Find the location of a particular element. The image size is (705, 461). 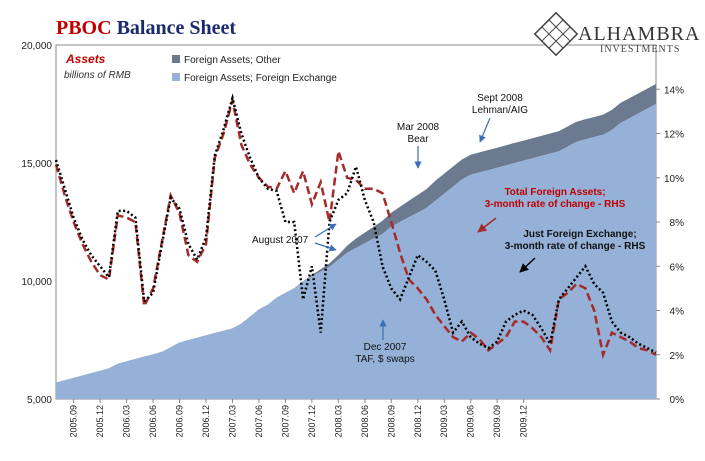

chart-title: PBOC Balance Sheet is located at coordinates (146, 28).